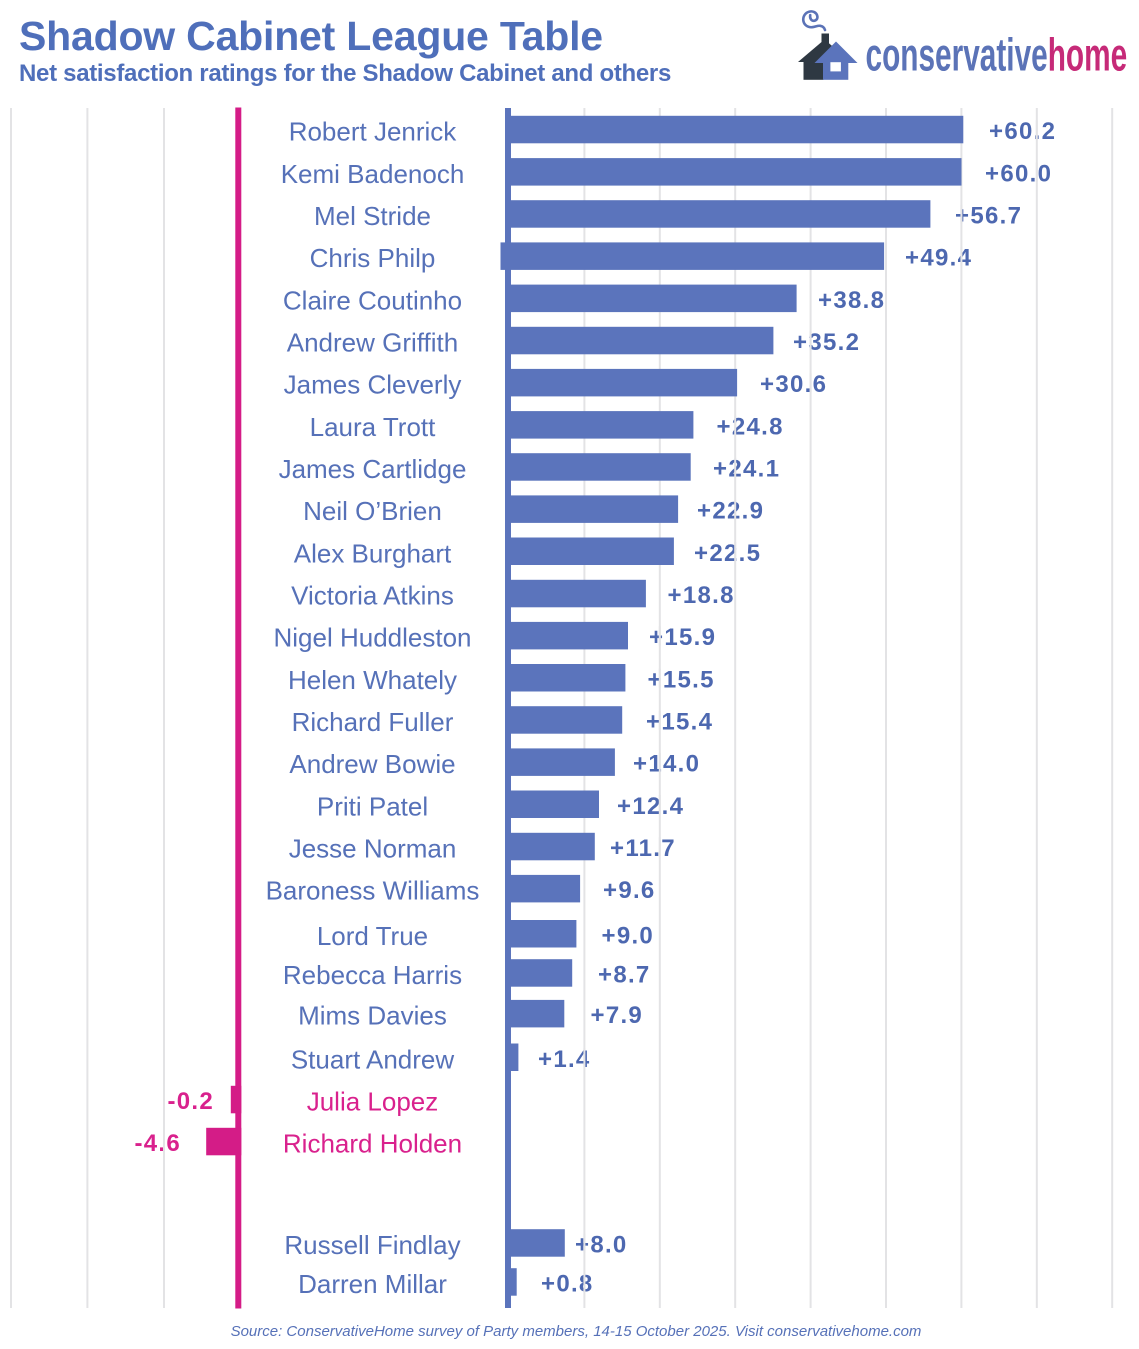  What do you see at coordinates (373, 132) in the screenshot?
I see `svg-text: Robert Jenrick` at bounding box center [373, 132].